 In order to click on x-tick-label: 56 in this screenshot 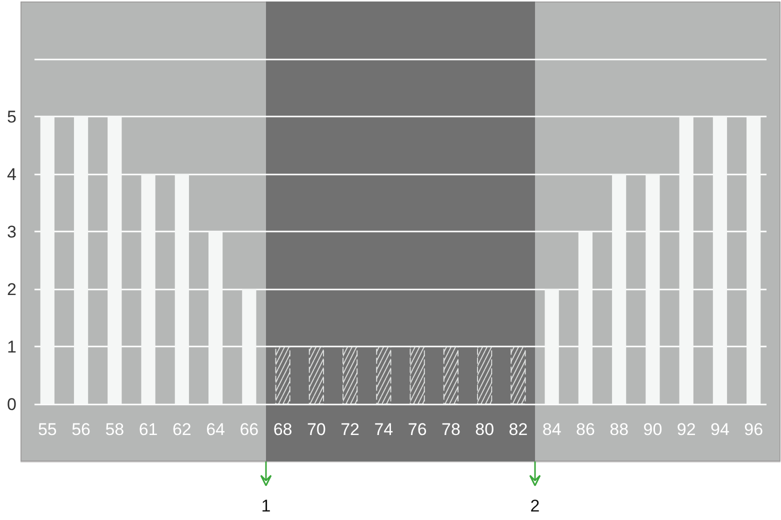, I will do `click(81, 429)`.